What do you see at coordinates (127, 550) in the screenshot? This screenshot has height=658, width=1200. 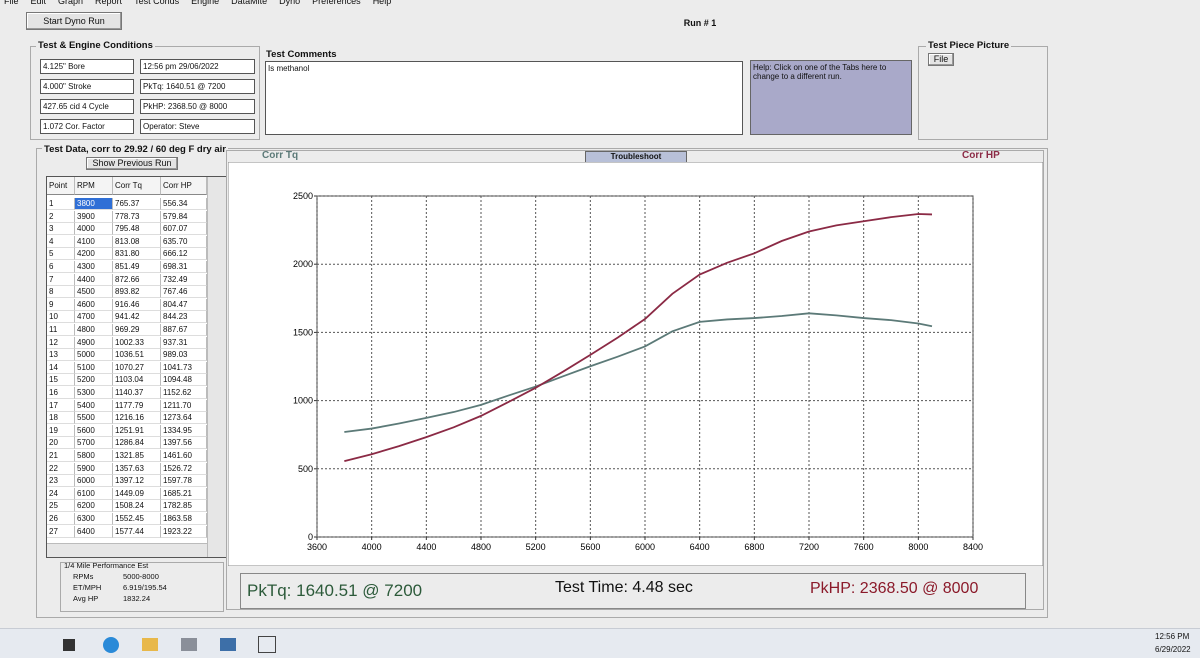 I see `h-scrollbar` at bounding box center [127, 550].